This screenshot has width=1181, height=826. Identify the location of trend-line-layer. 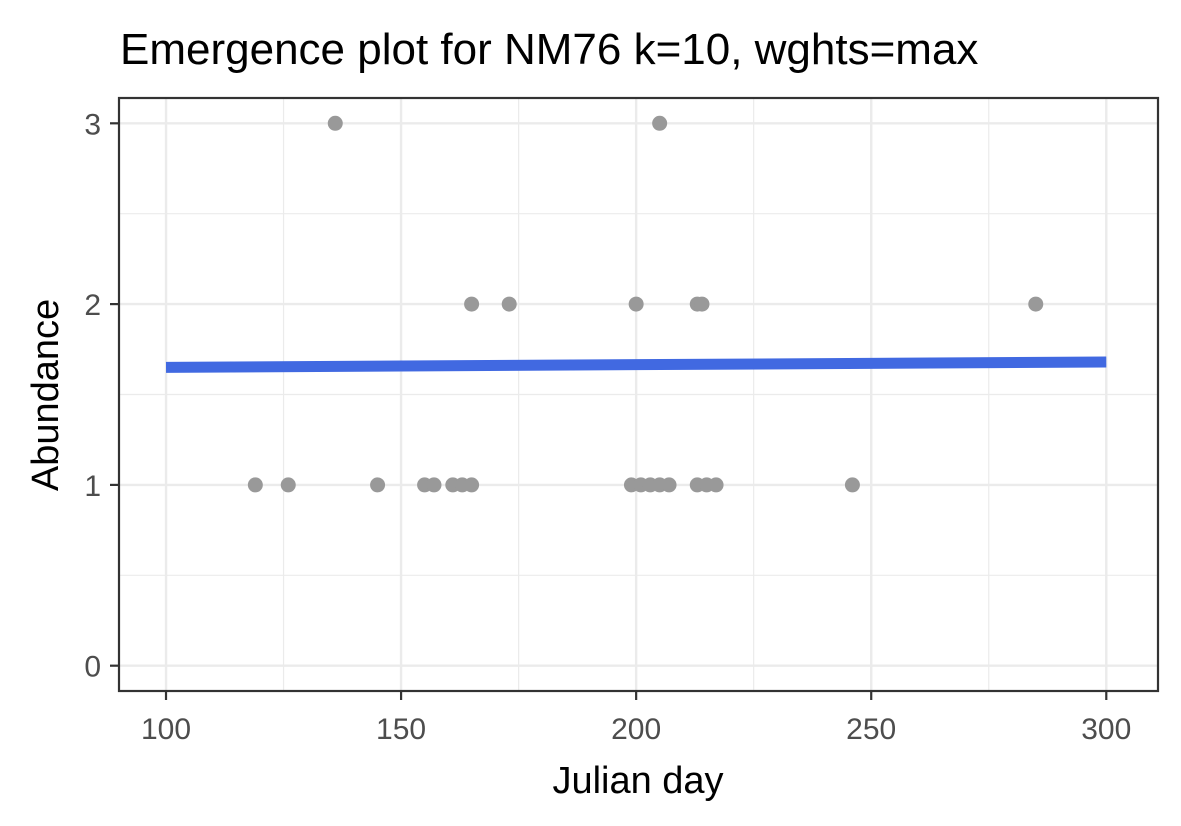
(636, 364).